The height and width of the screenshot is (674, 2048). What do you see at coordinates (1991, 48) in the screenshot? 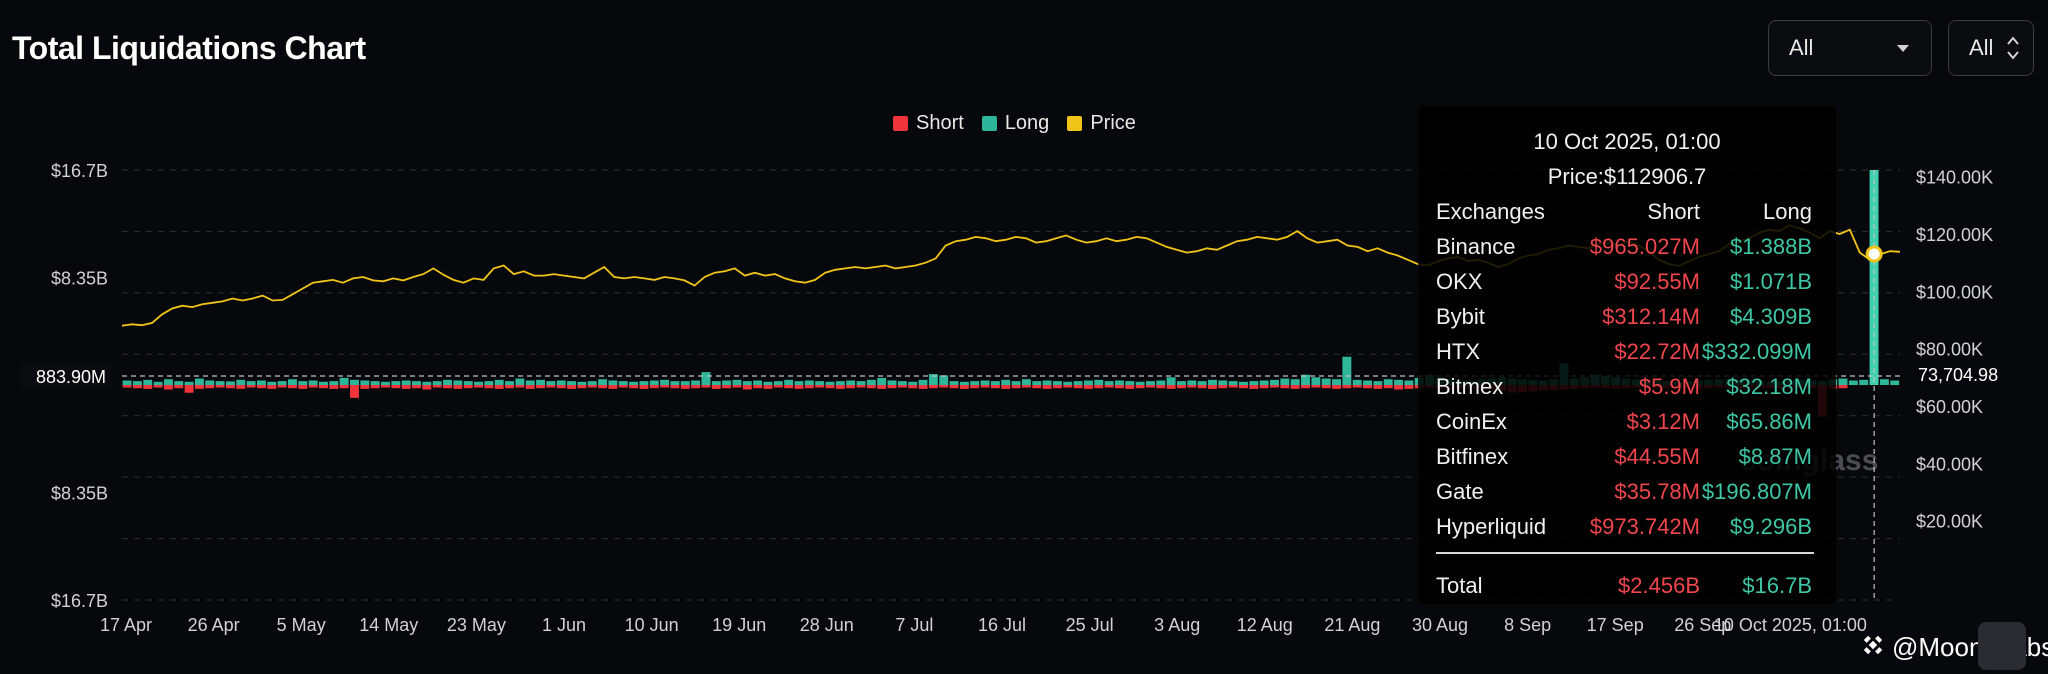
I see `coin-select: All` at bounding box center [1991, 48].